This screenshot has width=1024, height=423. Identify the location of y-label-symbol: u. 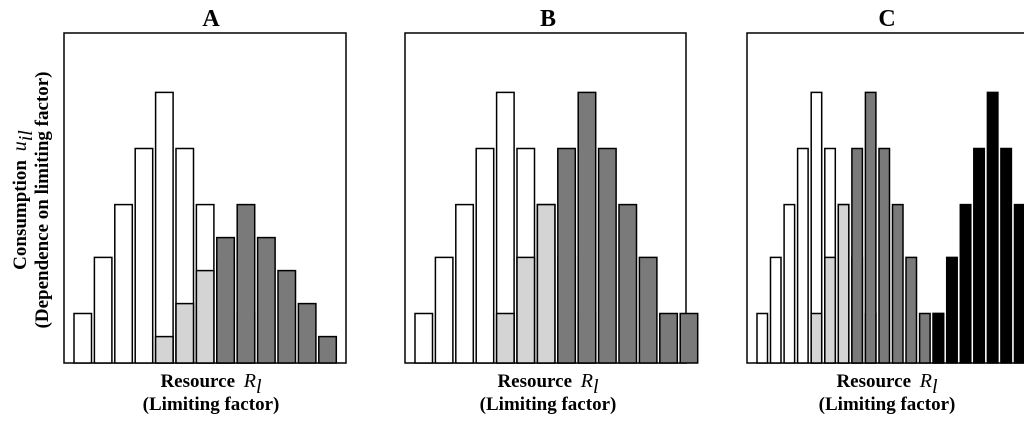
(20, 146).